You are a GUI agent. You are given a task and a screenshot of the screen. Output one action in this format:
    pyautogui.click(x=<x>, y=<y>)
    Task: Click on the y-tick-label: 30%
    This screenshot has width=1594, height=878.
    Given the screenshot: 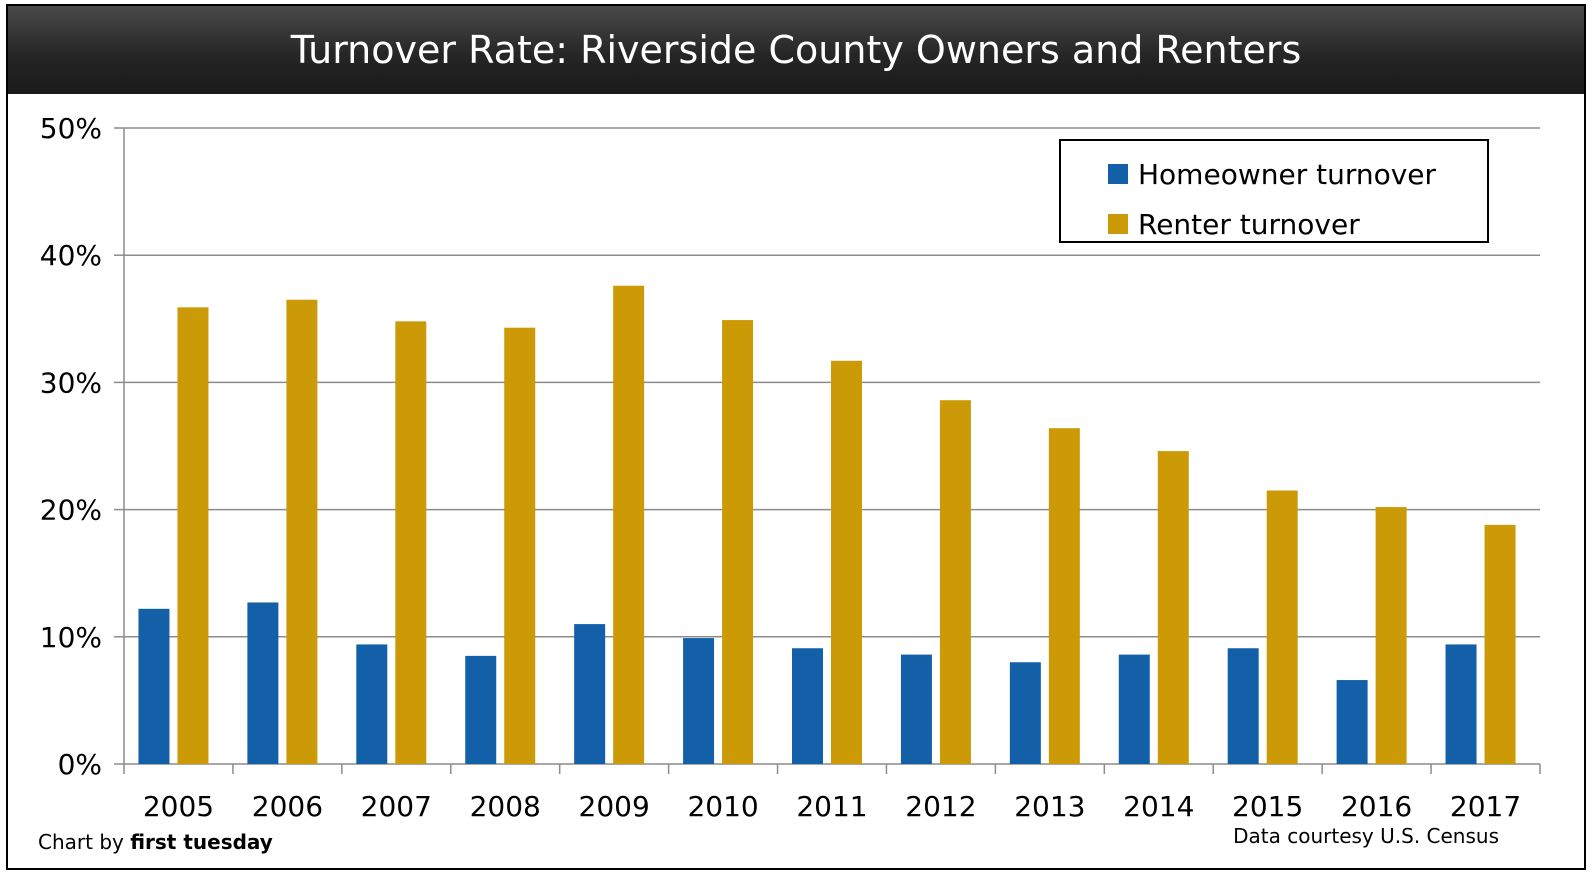 What is the action you would take?
    pyautogui.click(x=71, y=382)
    